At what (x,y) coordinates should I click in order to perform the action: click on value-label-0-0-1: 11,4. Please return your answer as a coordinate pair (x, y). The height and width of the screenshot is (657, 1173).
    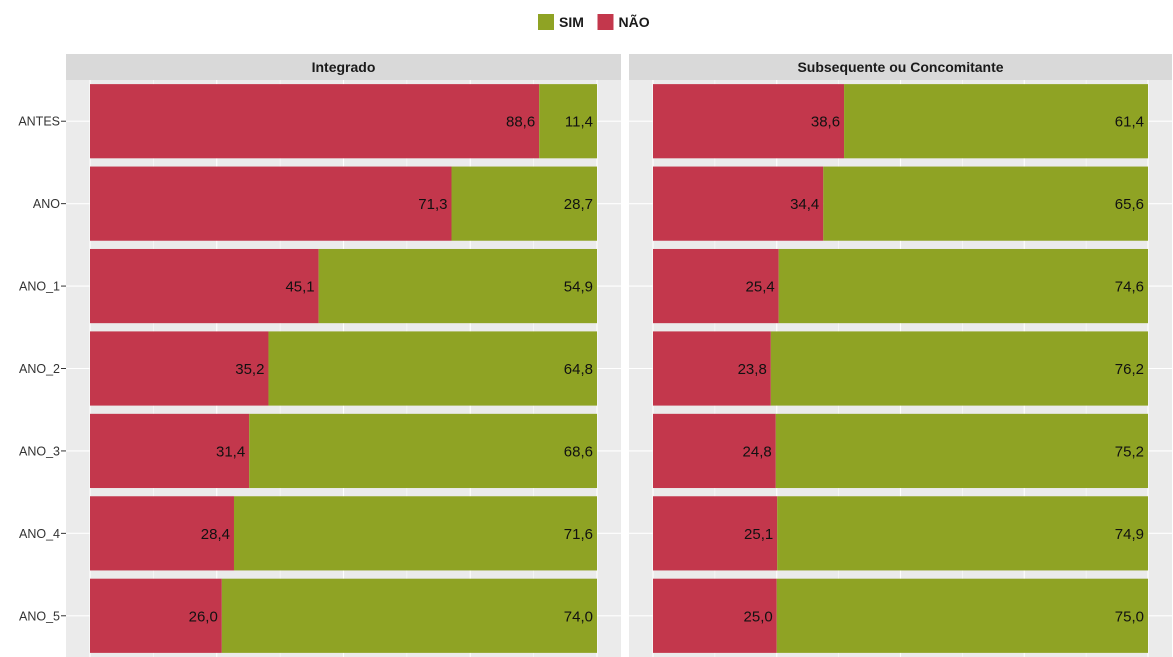
    Looking at the image, I should click on (579, 122).